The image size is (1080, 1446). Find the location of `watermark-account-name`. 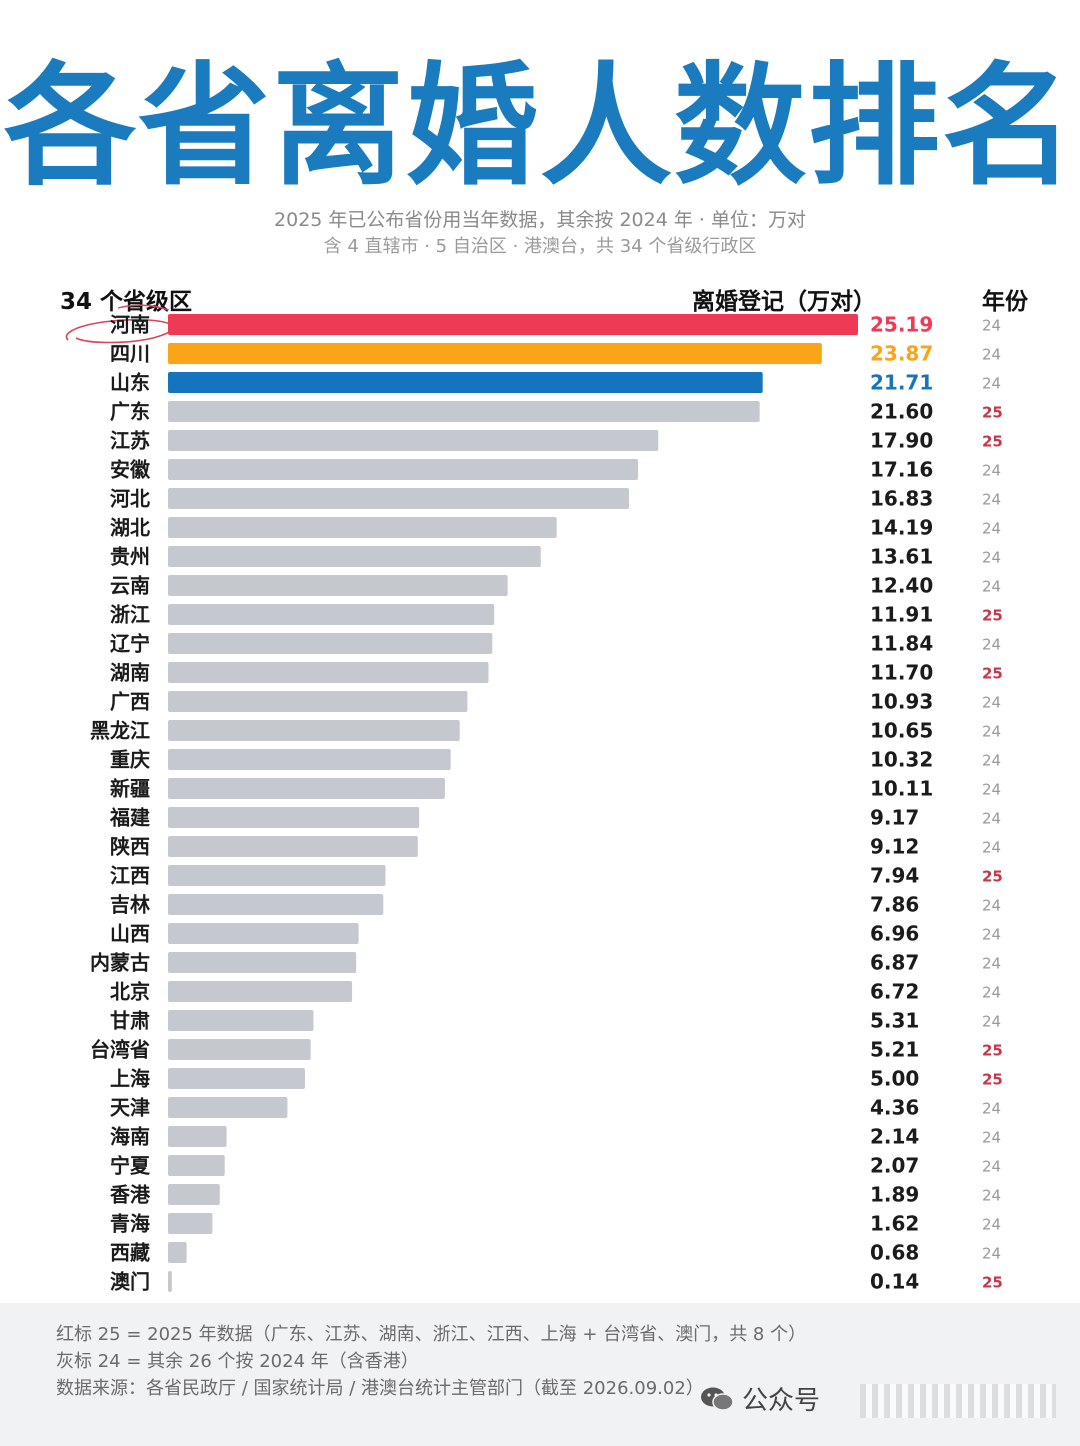

watermark-account-name is located at coordinates (958, 1401).